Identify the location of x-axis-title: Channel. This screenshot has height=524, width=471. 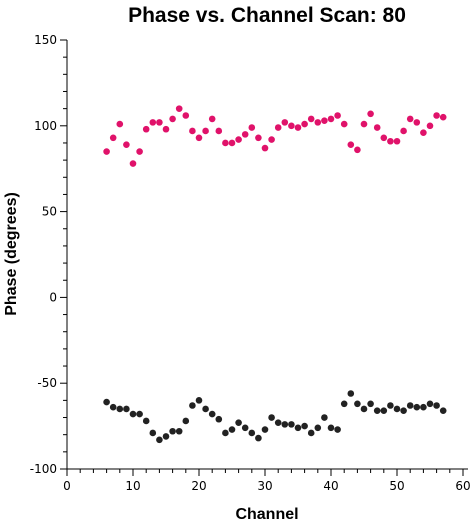
(266, 514).